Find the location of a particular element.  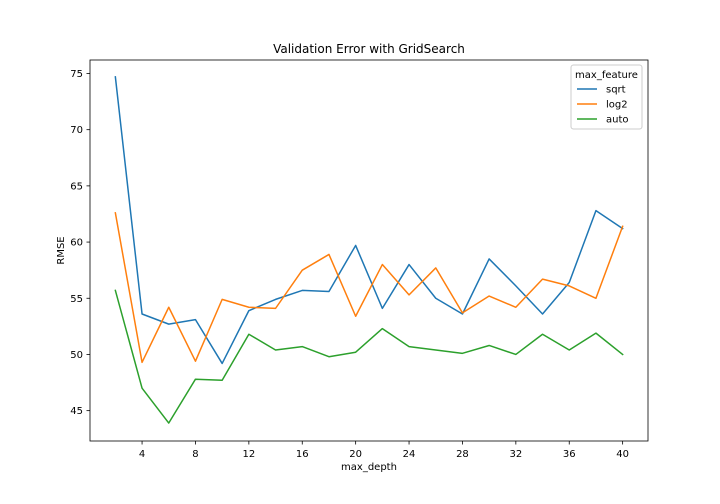

legend-frame is located at coordinates (606, 97).